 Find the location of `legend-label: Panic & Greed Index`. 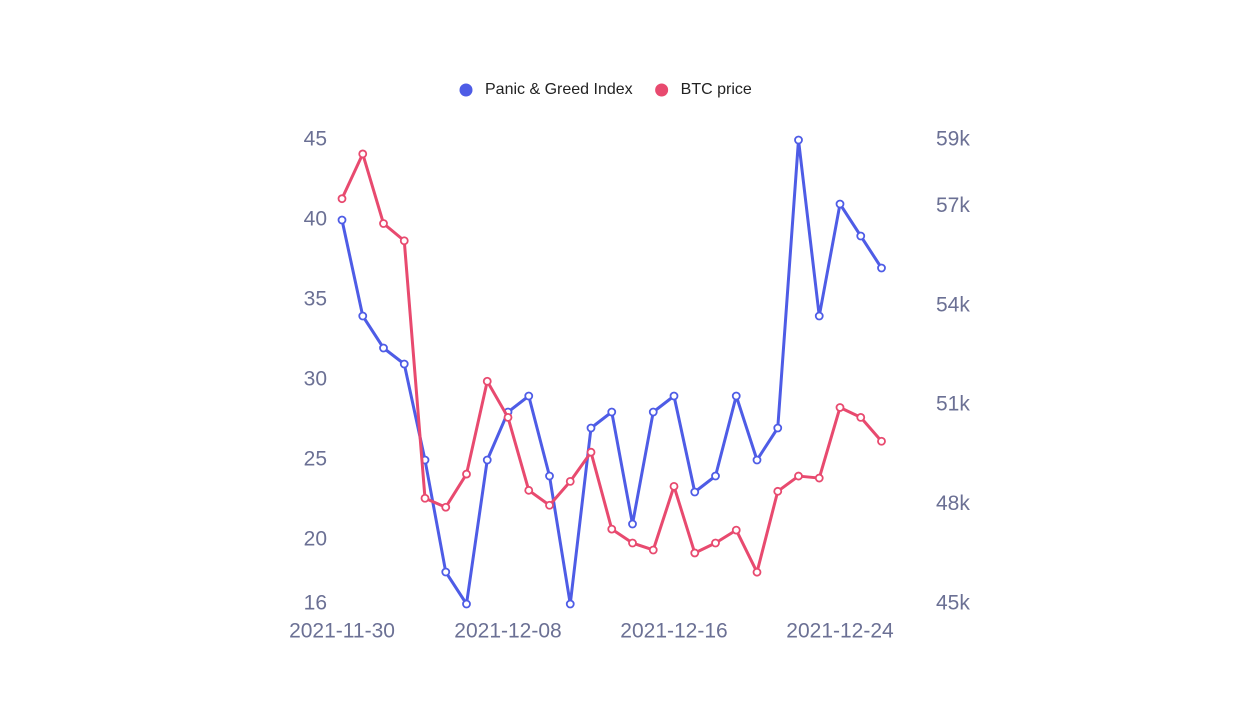

legend-label: Panic & Greed Index is located at coordinates (559, 89).